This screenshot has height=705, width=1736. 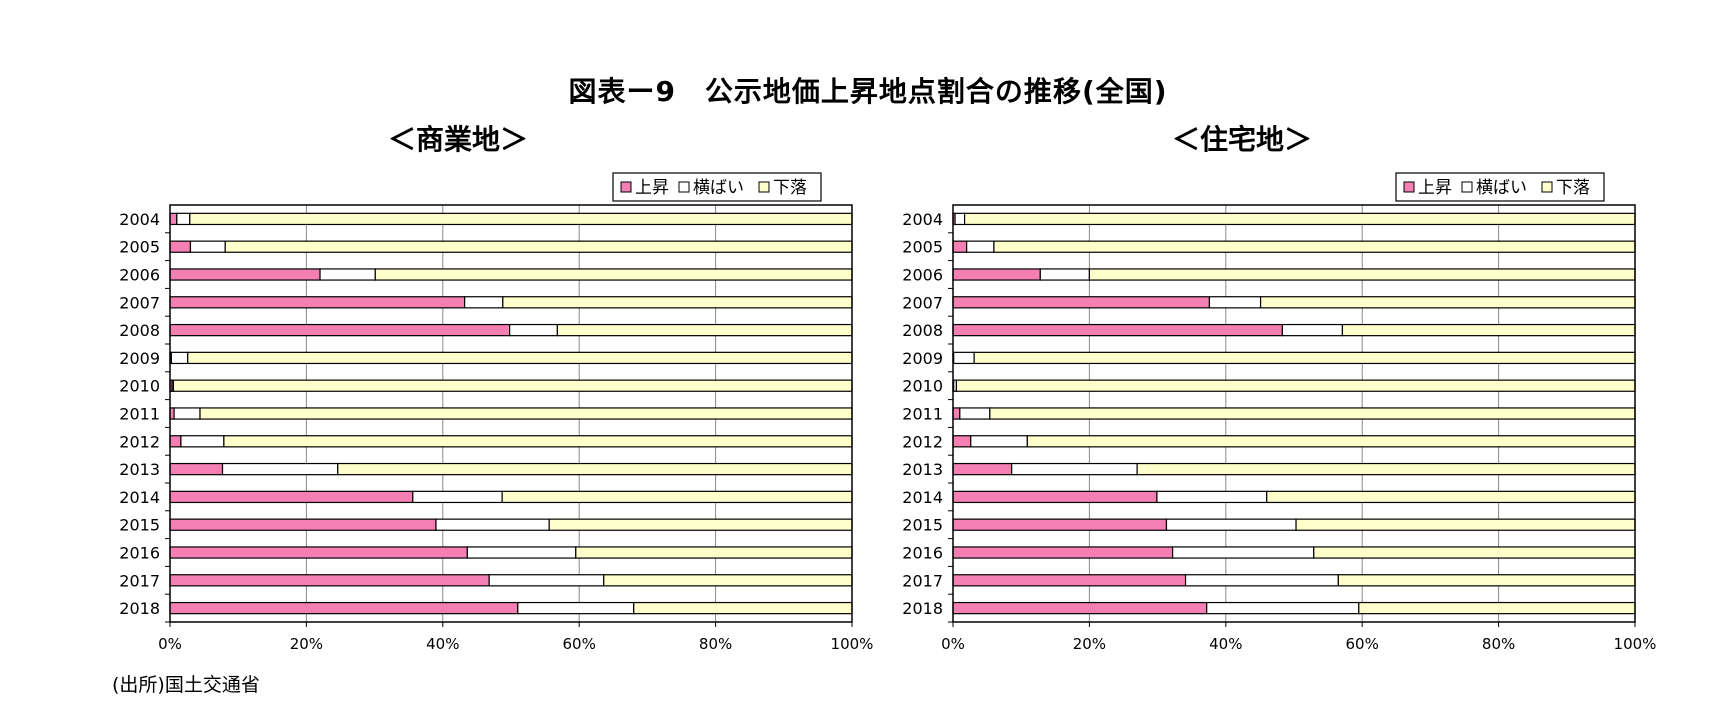 I want to click on commercial-x-tick-label: 0%, so click(x=170, y=644).